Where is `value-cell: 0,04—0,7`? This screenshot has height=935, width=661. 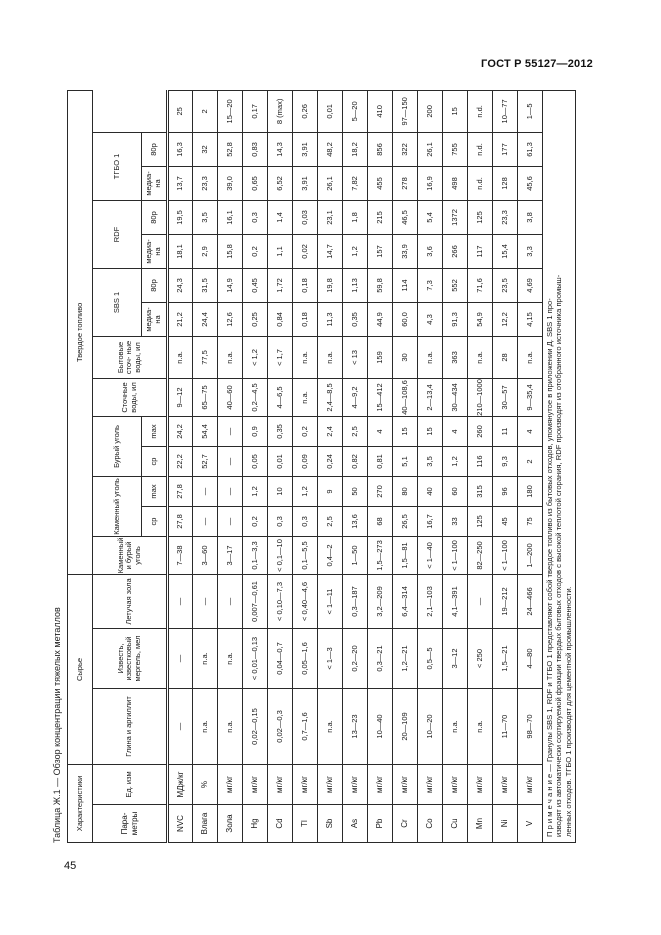
value-cell: 0,04—0,7 is located at coordinates (280, 658).